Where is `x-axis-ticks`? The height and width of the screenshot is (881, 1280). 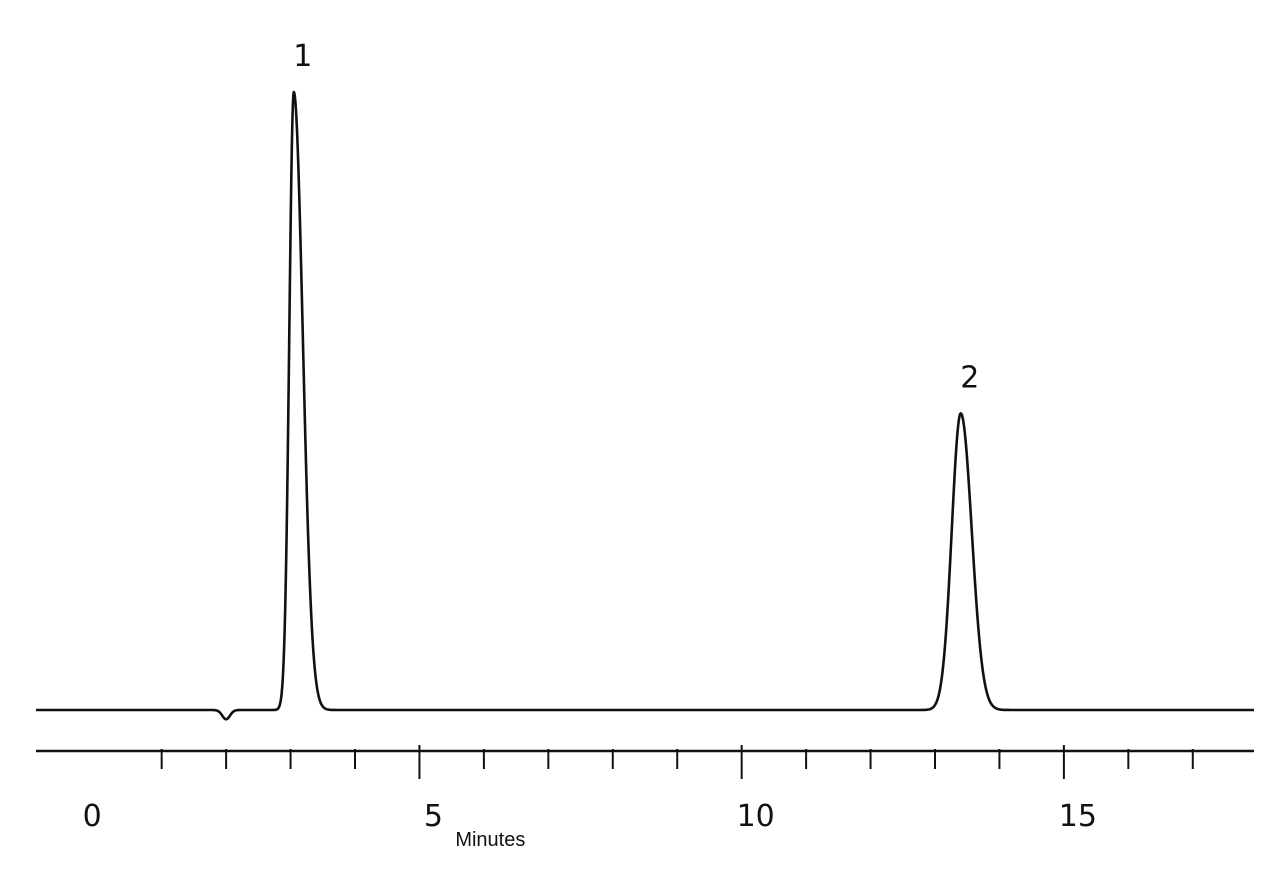
x-axis-ticks is located at coordinates (677, 762).